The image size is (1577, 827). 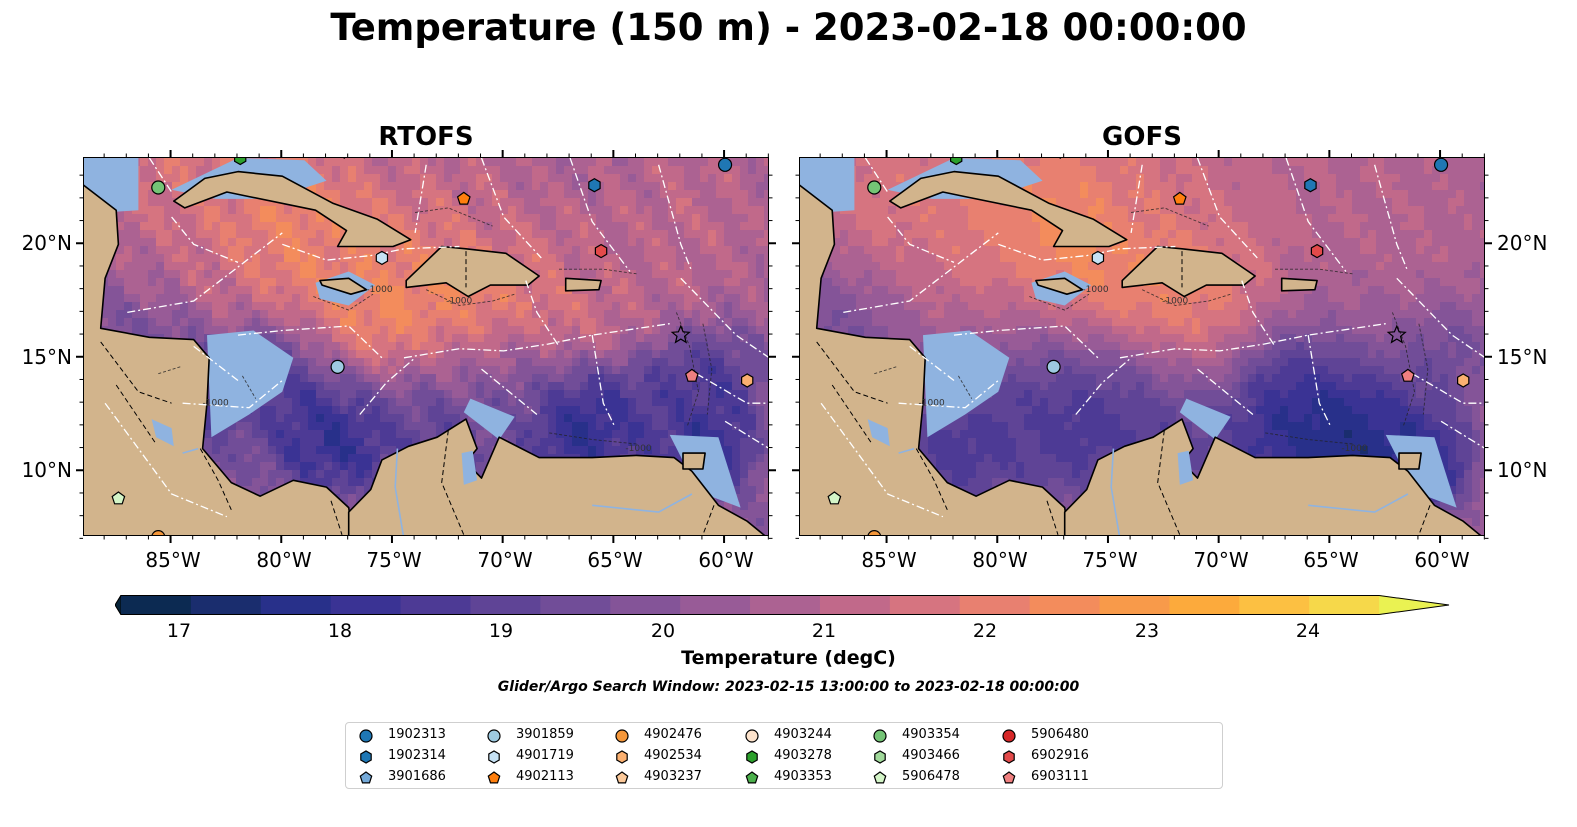 I want to click on colorbar-tick-20: 20, so click(x=663, y=631).